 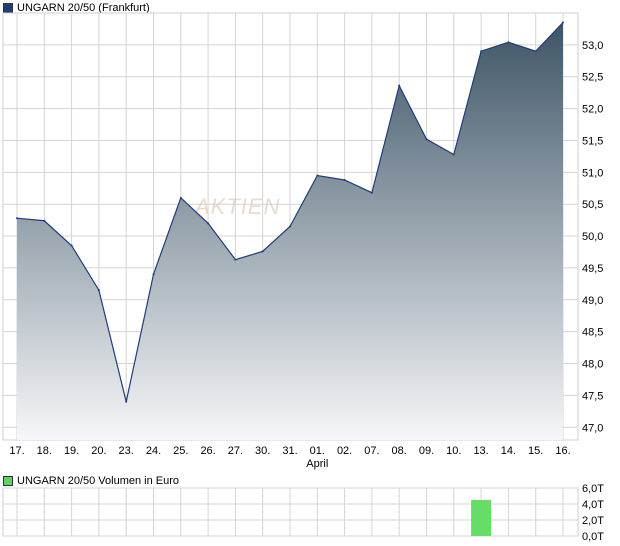 What do you see at coordinates (71, 451) in the screenshot?
I see `price-xtick-label: 19.` at bounding box center [71, 451].